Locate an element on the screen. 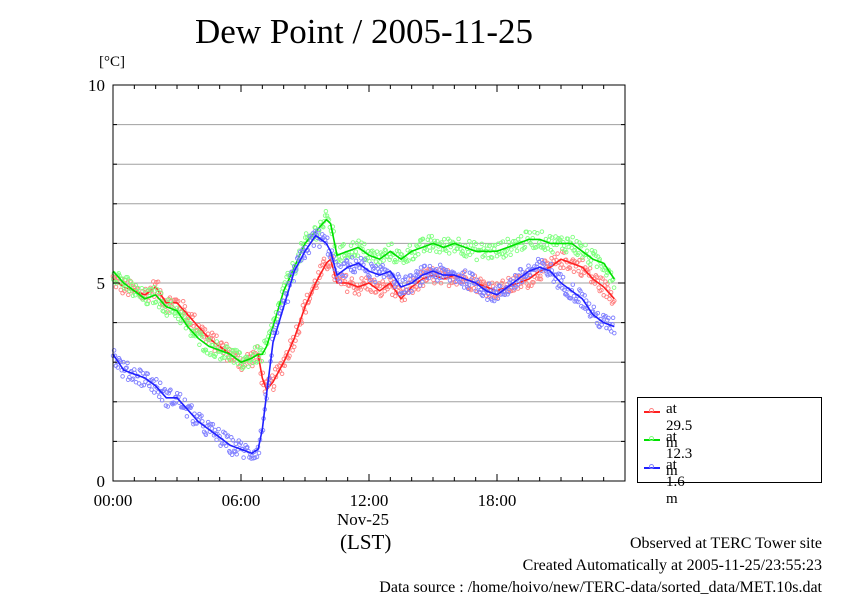 The image size is (842, 597). legend-label: at 29.5 m is located at coordinates (679, 426).